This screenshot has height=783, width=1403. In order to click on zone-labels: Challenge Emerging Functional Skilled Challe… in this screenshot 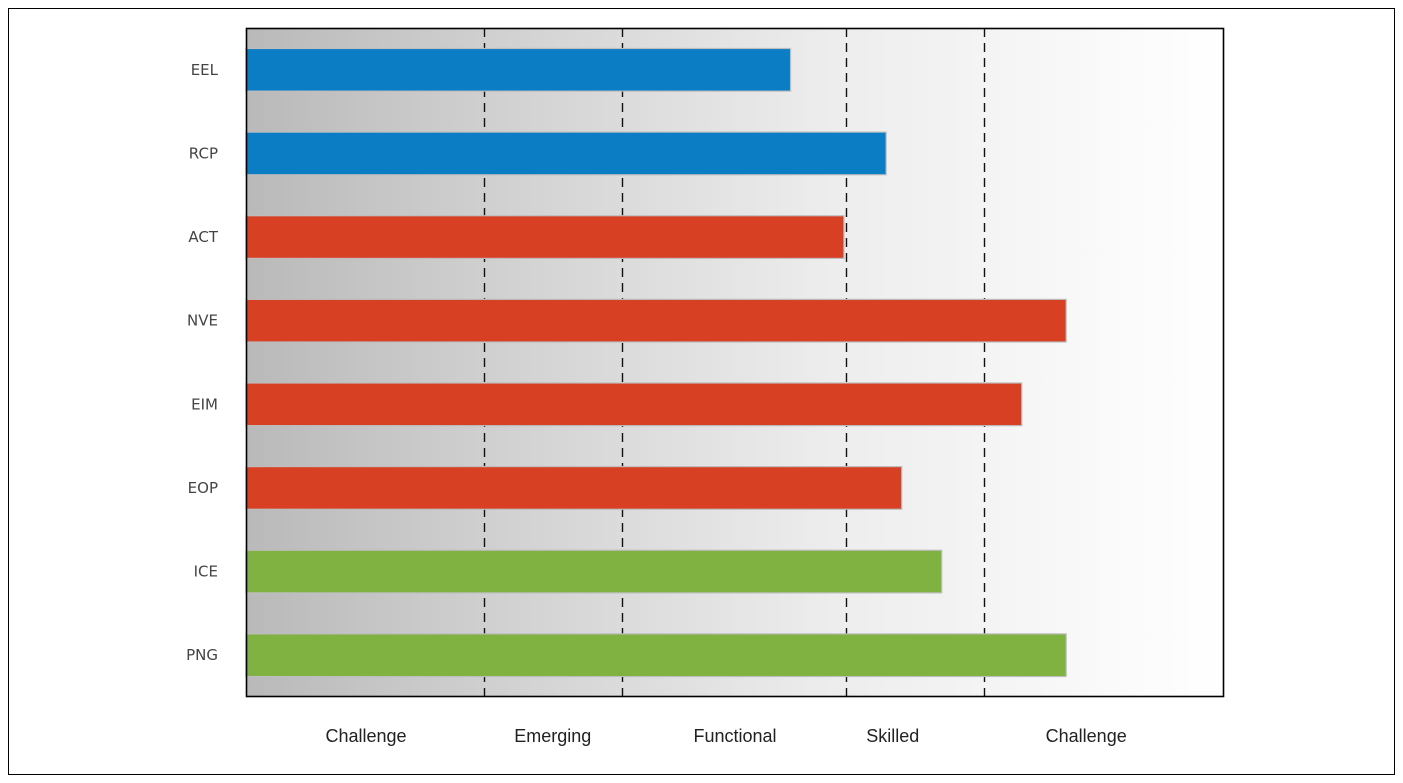, I will do `click(725, 736)`.